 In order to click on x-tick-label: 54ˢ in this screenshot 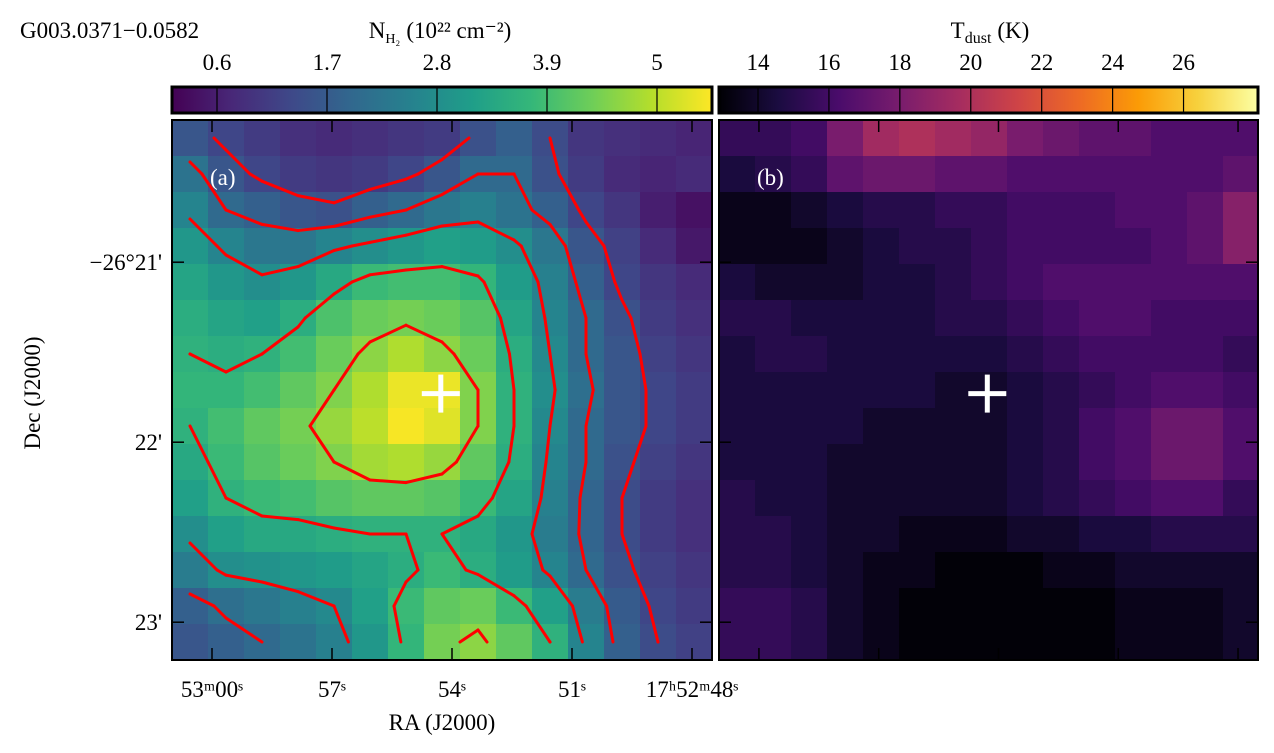, I will do `click(452, 689)`.